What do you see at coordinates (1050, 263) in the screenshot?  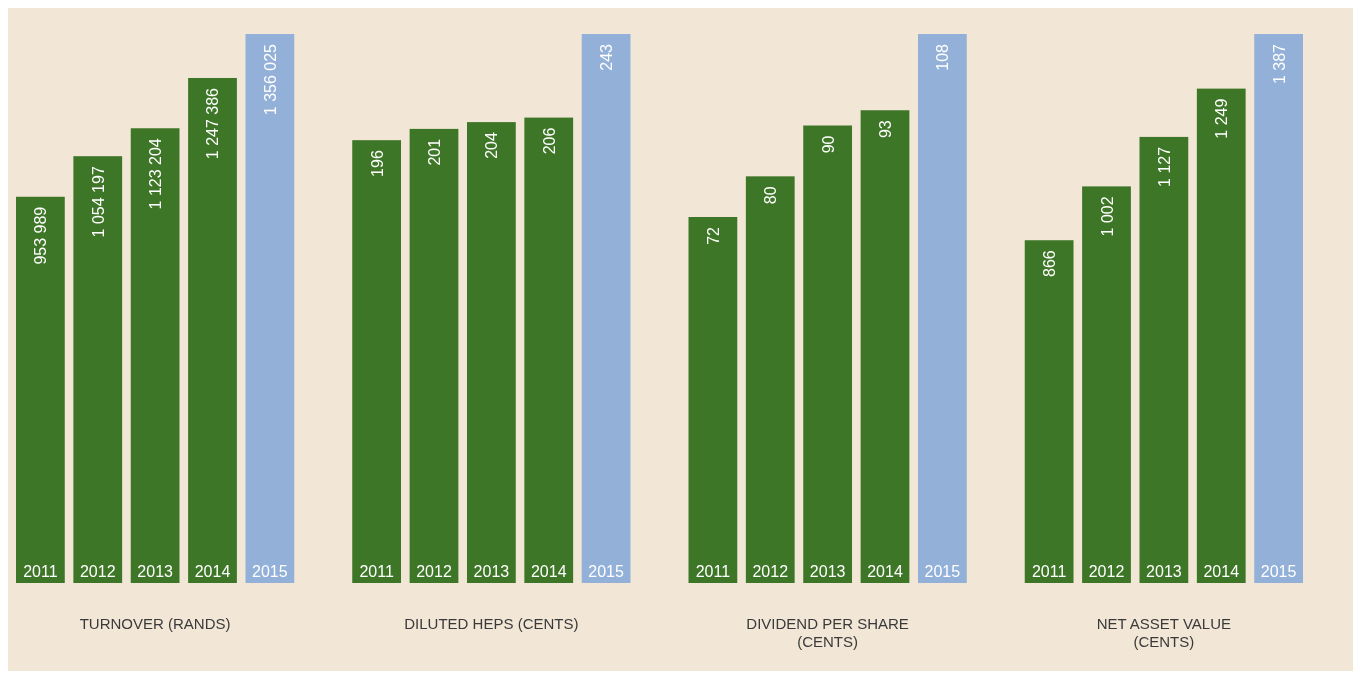 I see `data-label: 866` at bounding box center [1050, 263].